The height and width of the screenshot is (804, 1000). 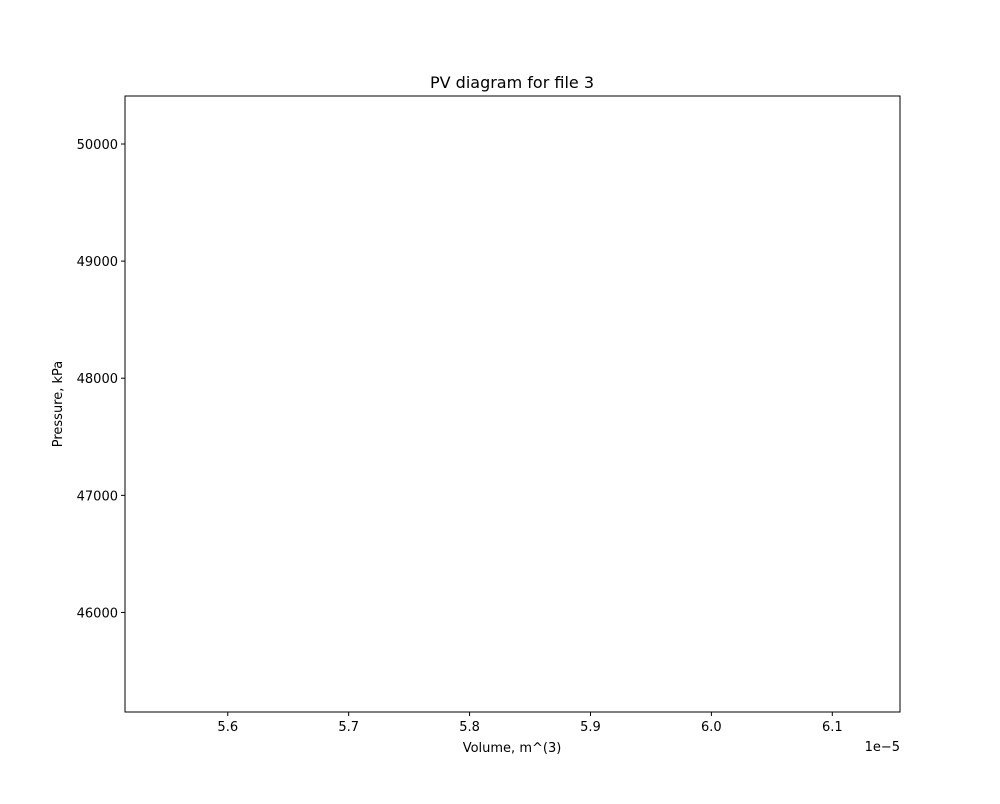 I want to click on x-tick-label: 5.6, so click(x=227, y=727).